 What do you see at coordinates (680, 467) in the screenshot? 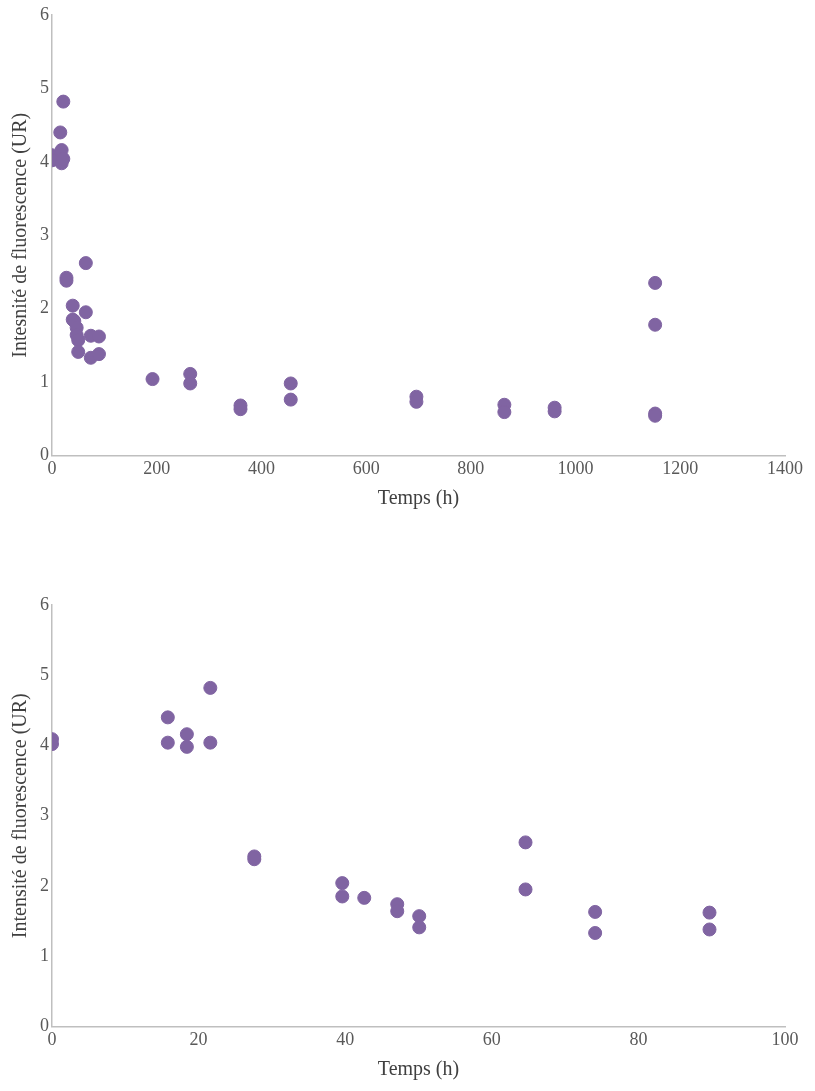
I see `x-tick-label: 1200` at bounding box center [680, 467].